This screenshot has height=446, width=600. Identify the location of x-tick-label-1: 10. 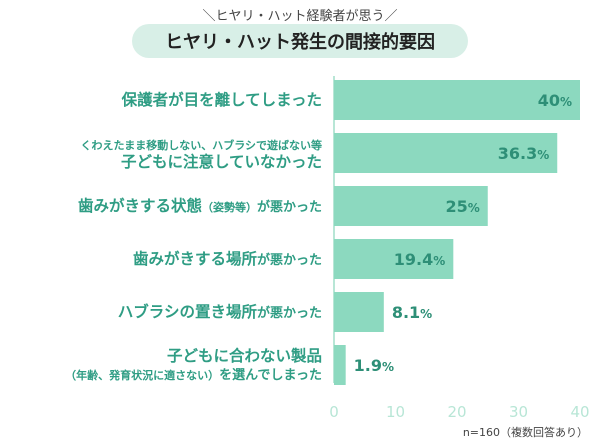
(395, 412).